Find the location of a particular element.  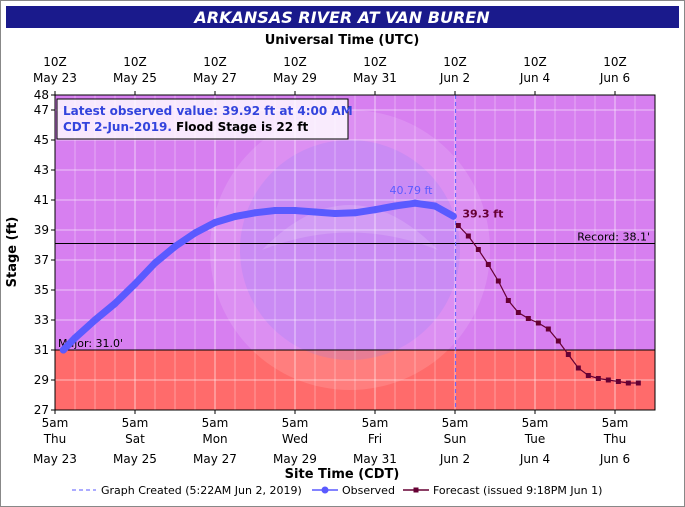

top-tick-date: Jun 4 is located at coordinates (534, 78).